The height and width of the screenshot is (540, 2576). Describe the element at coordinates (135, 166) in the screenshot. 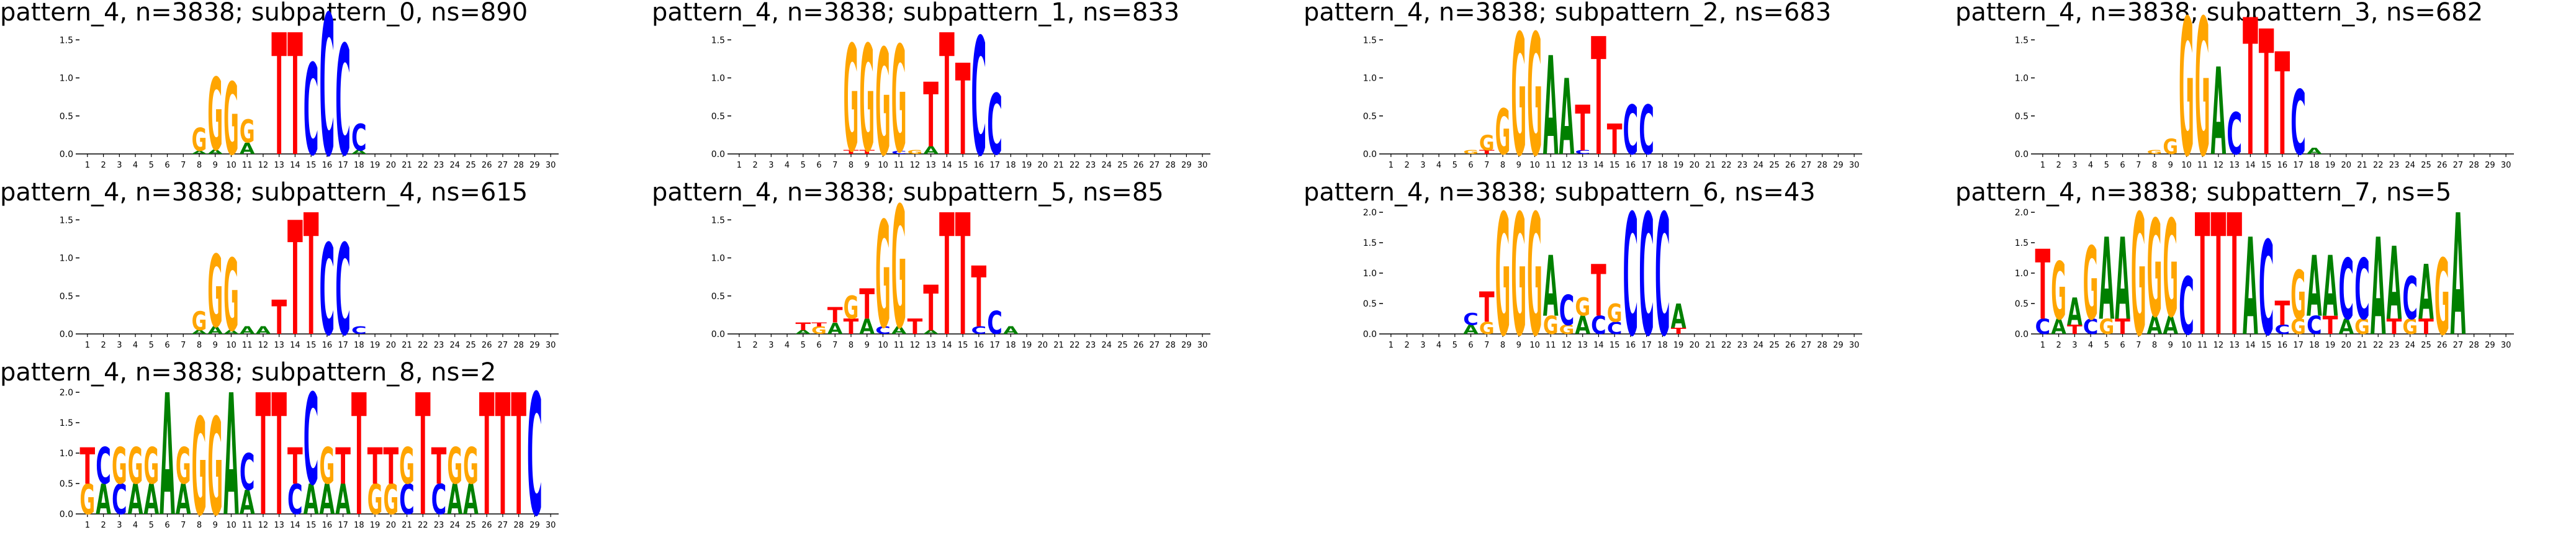

I see `x-tick-label: 4` at that location.